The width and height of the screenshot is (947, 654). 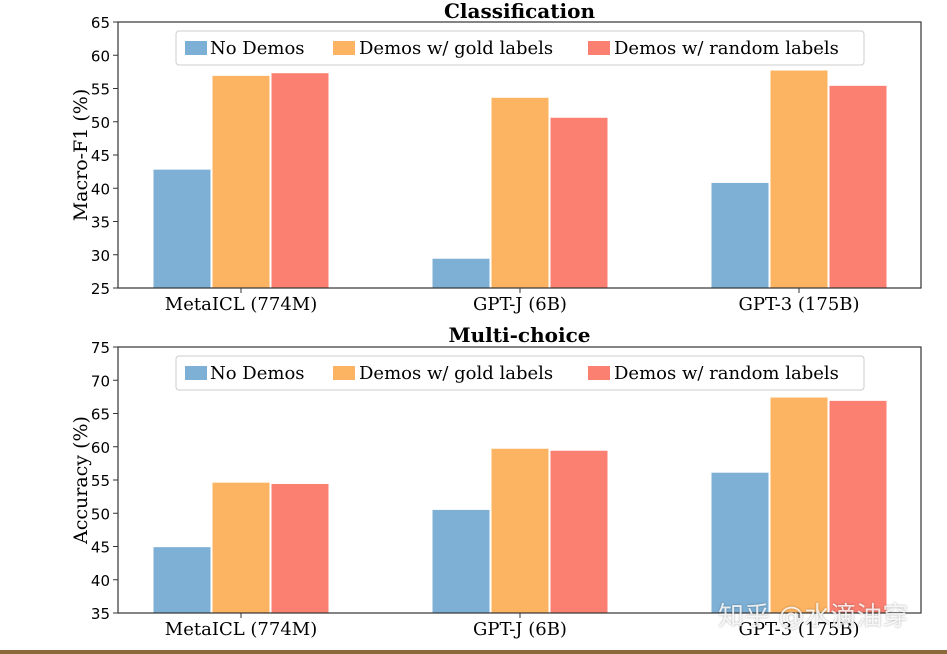 What do you see at coordinates (519, 11) in the screenshot?
I see `chart-title: Classification` at bounding box center [519, 11].